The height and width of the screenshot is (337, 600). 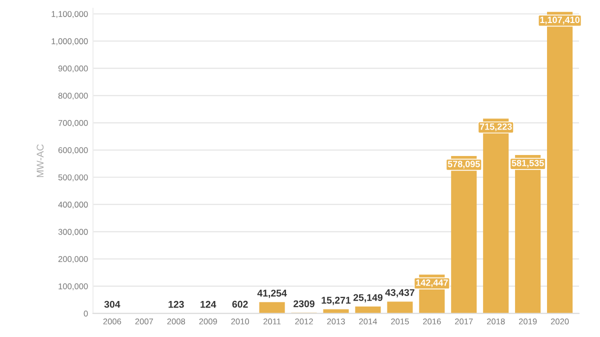 I want to click on x-tick-label: 2014, so click(x=368, y=321).